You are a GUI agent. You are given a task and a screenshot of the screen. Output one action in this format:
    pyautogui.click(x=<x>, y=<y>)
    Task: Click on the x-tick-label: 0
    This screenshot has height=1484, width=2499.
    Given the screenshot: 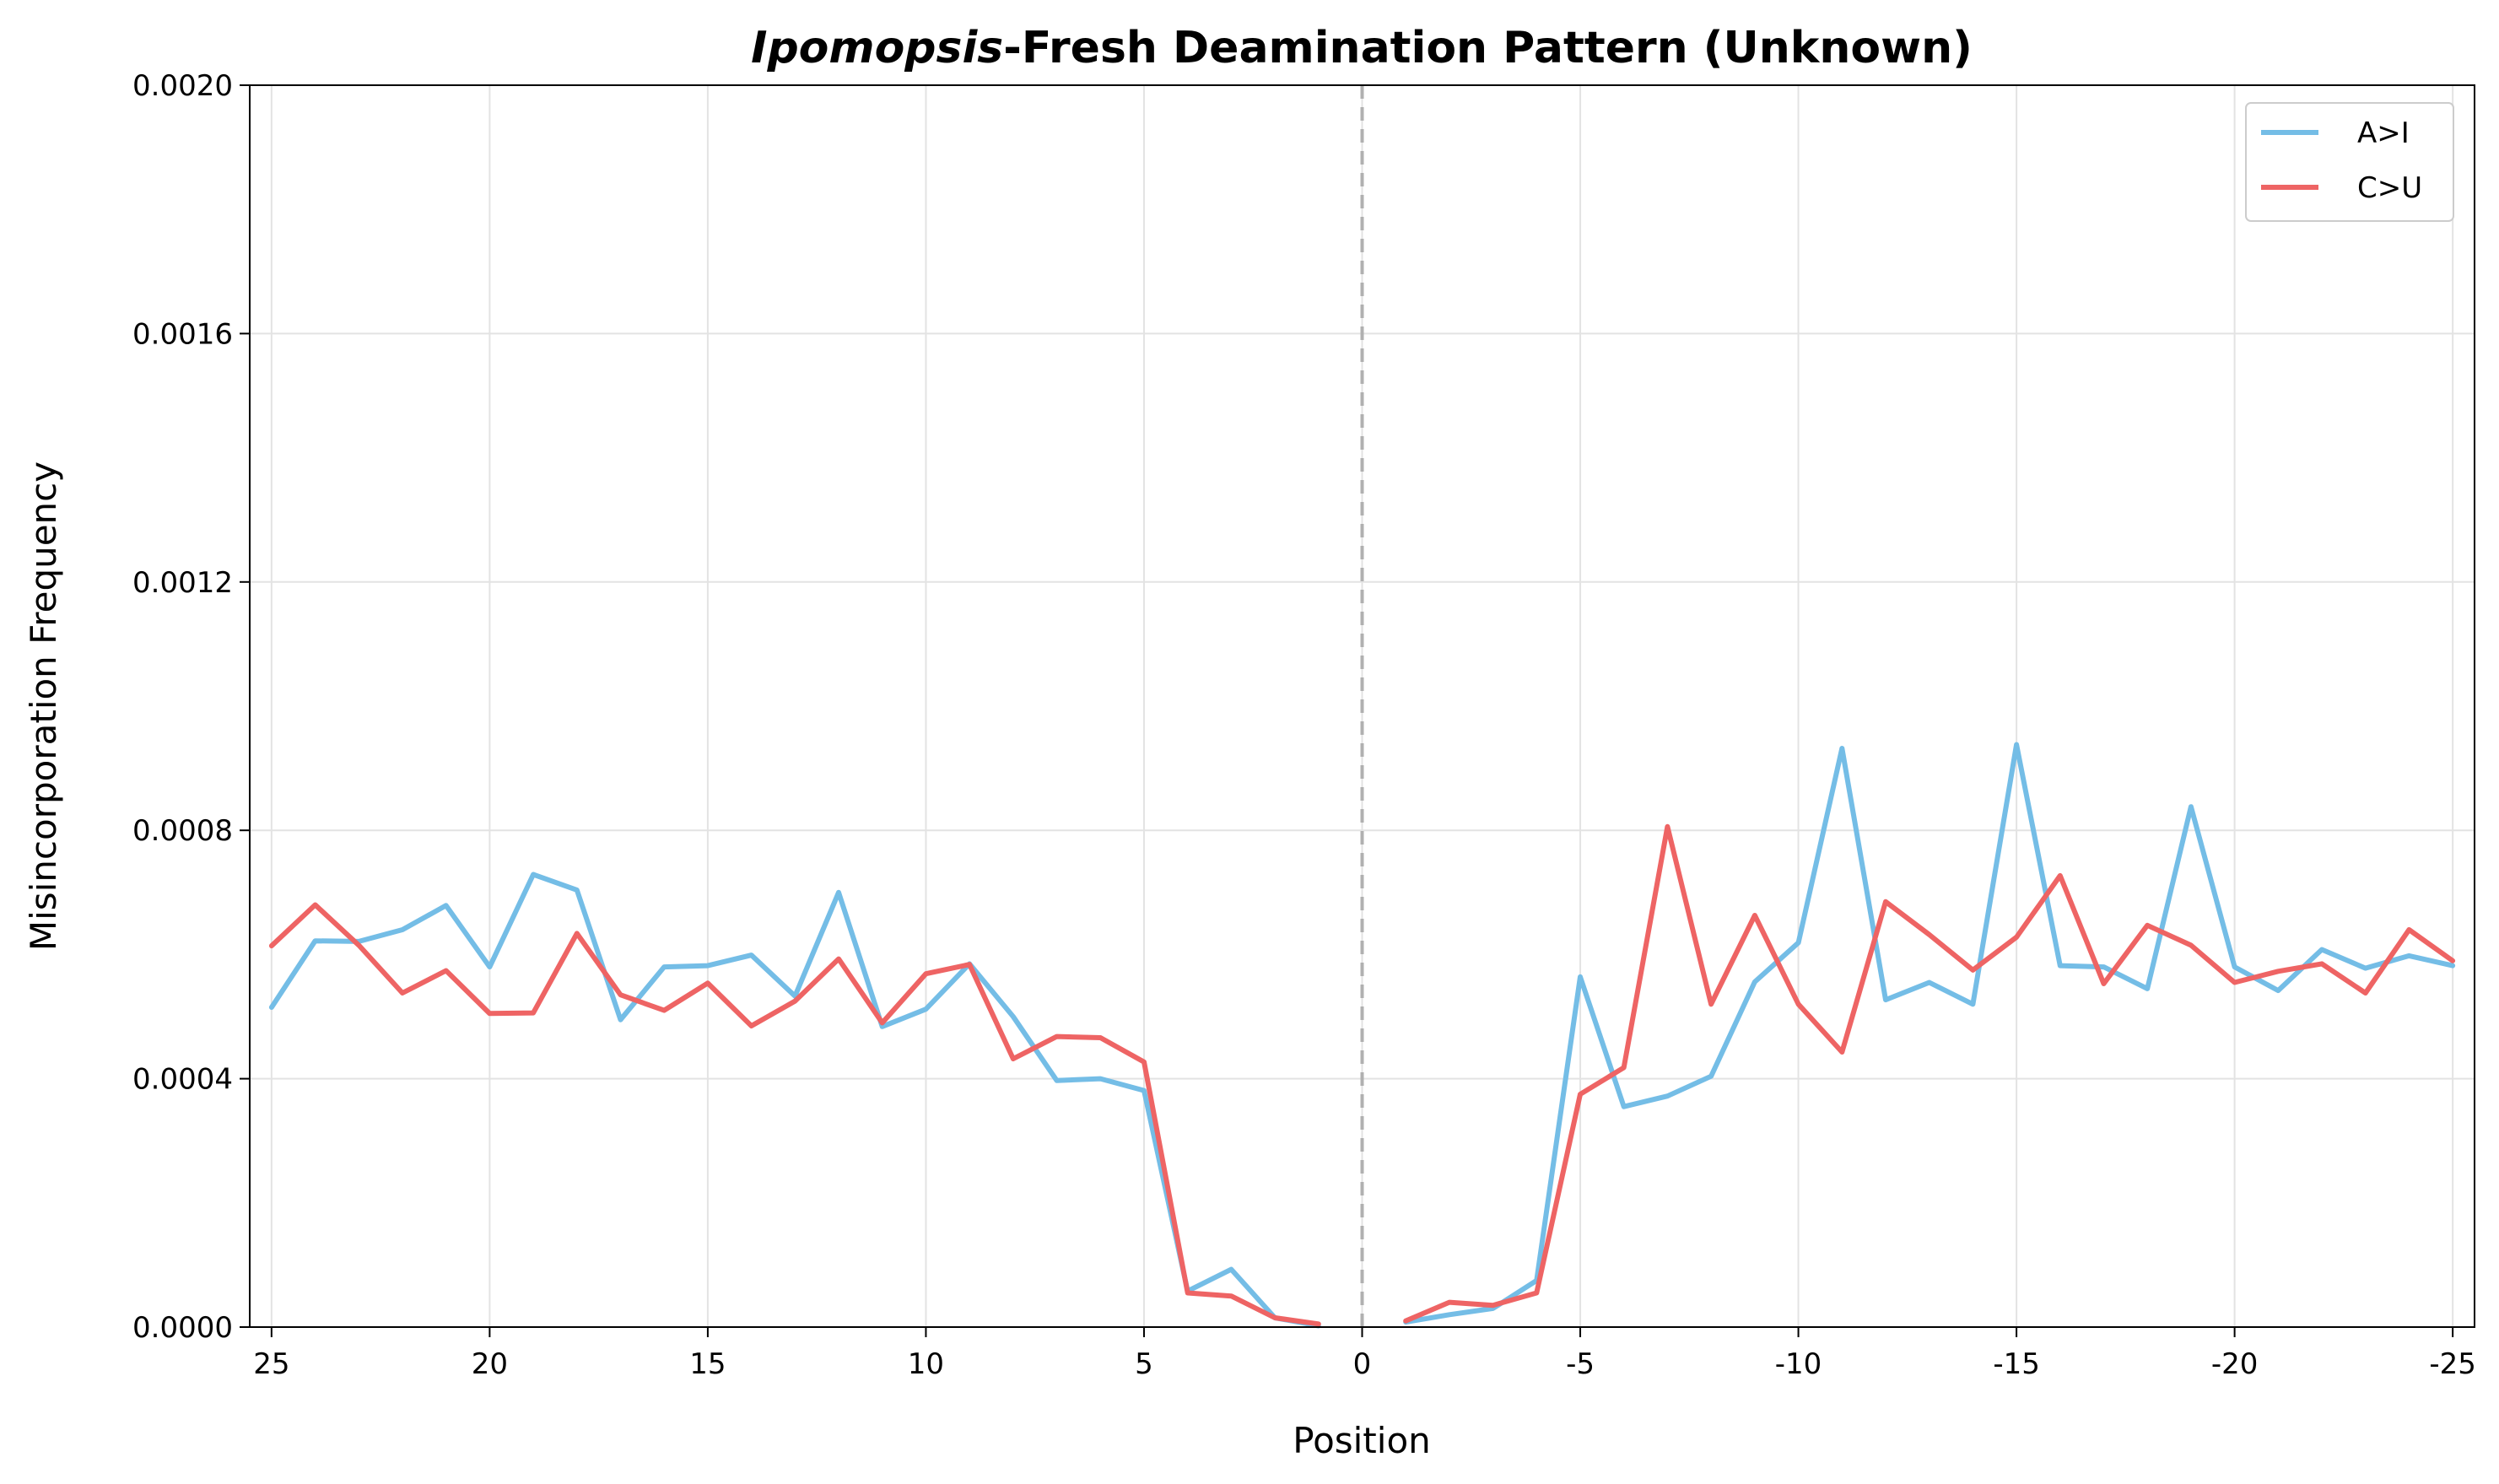 What is the action you would take?
    pyautogui.click(x=1362, y=1364)
    